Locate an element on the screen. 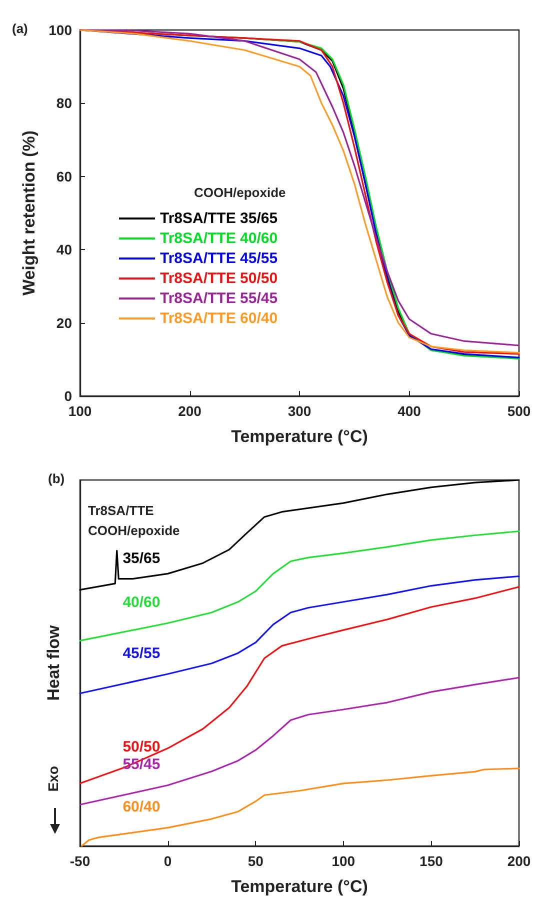 The height and width of the screenshot is (916, 549). y-axis-title: Weight retention (%) is located at coordinates (29, 213).